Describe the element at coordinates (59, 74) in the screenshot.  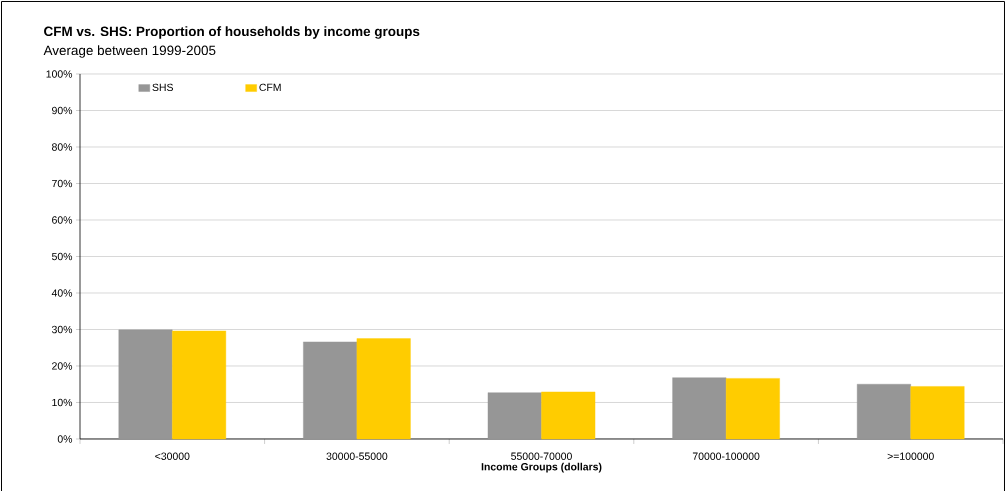
I see `y-tick-label: 100%` at that location.